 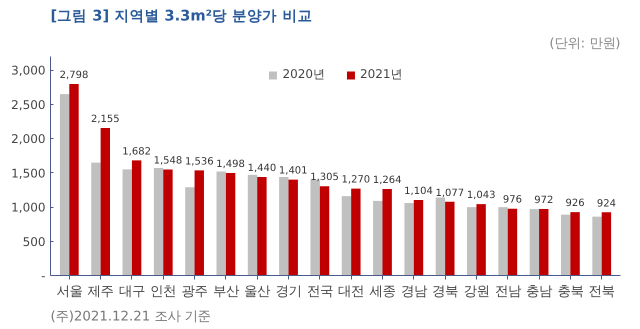 I want to click on data-label: 2,798, so click(x=74, y=76).